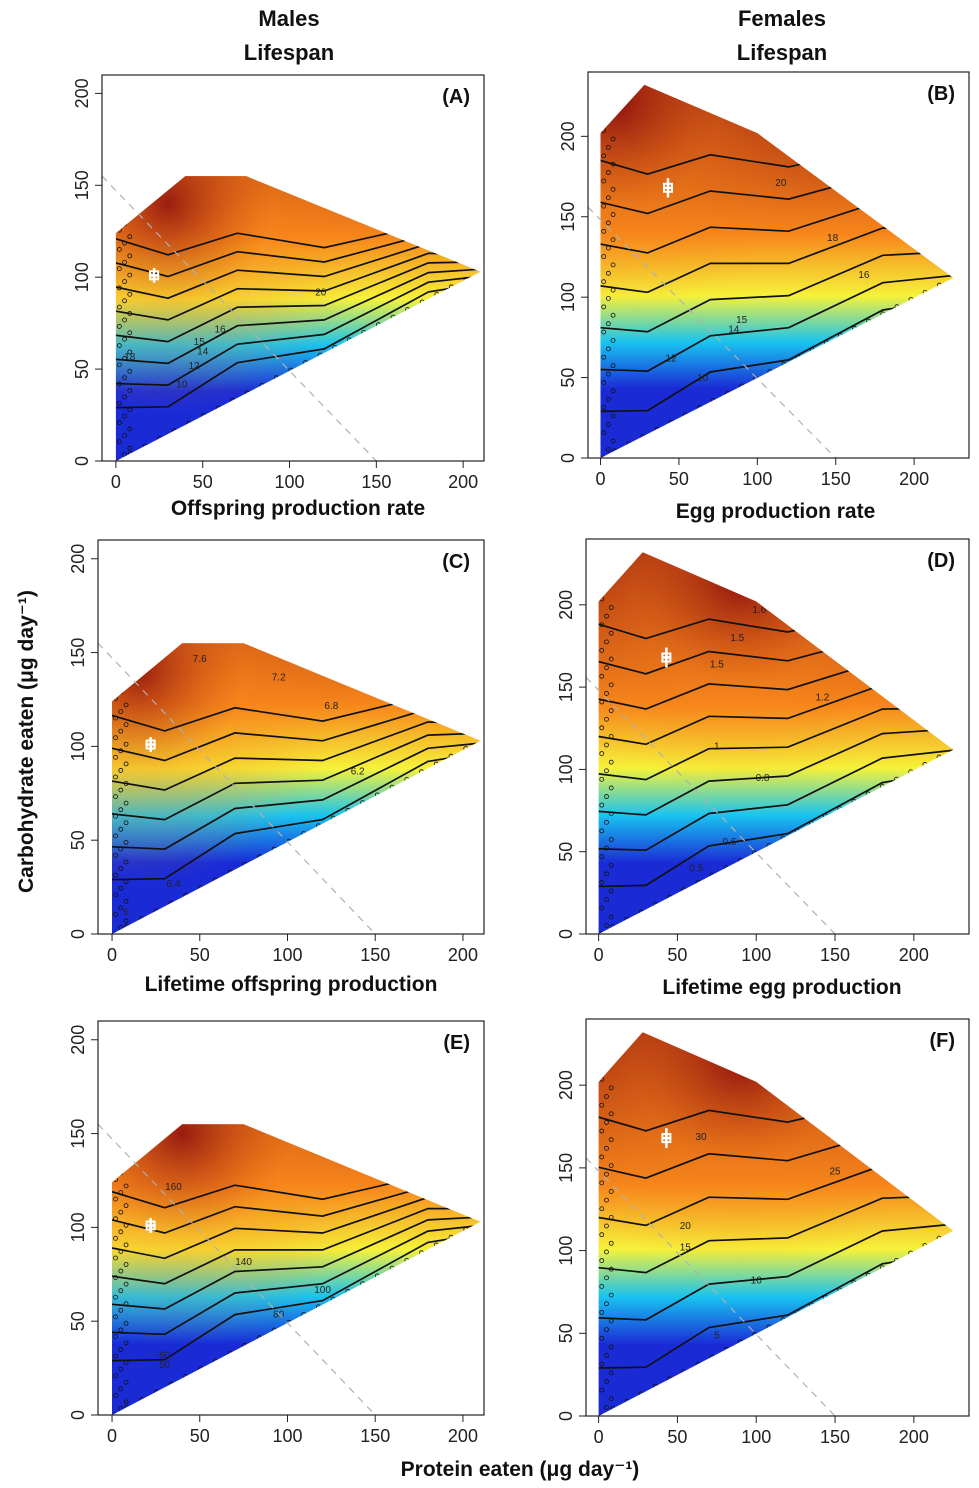  What do you see at coordinates (298, 508) in the screenshot?
I see `panel-a-xlabel: Offspring production rate` at bounding box center [298, 508].